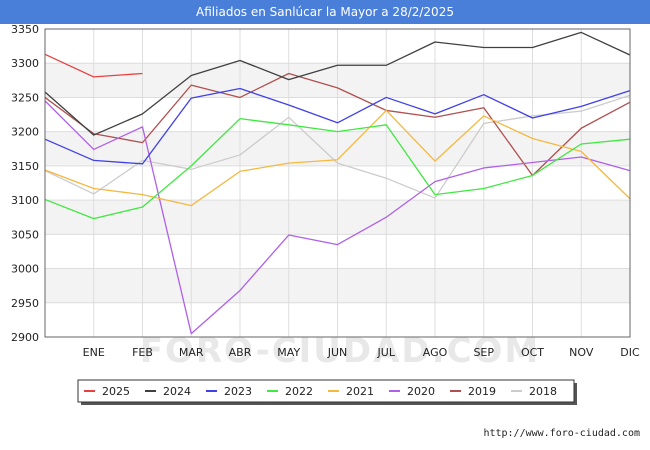 The image size is (650, 450). I want to click on x-tick-label: JUN, so click(337, 352).